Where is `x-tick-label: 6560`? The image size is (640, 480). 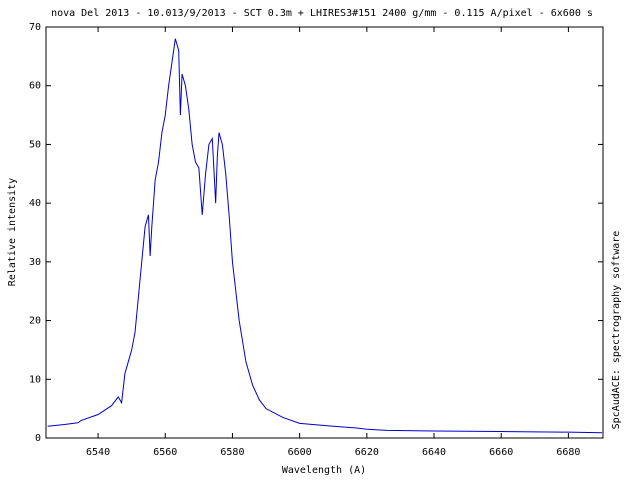
x-tick-label: 6560 is located at coordinates (165, 452).